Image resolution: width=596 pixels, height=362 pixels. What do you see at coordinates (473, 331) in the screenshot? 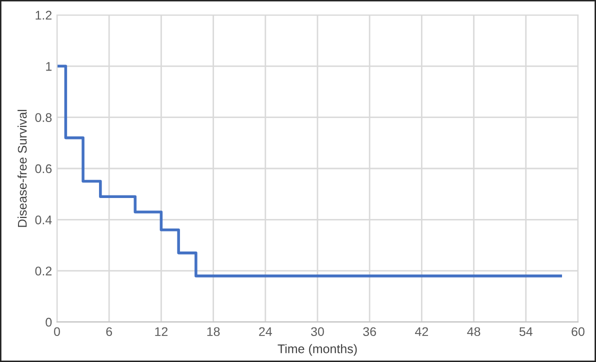
I see `x-tick-label: 48` at bounding box center [473, 331].